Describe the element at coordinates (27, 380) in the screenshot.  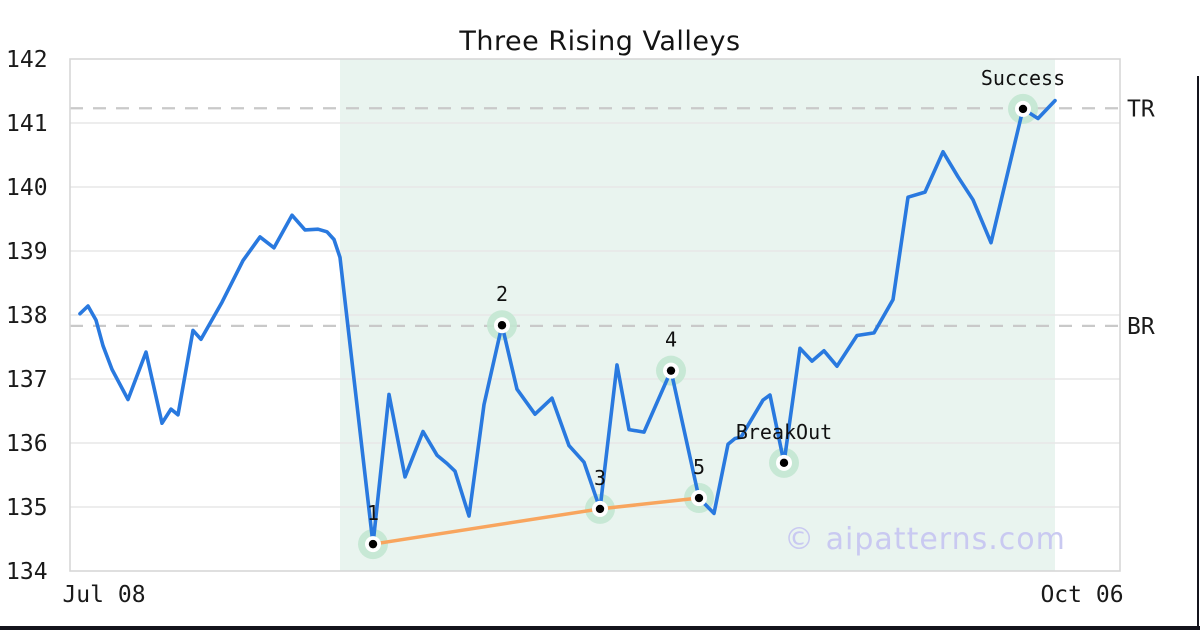
I see `y-tick-label: 137` at that location.